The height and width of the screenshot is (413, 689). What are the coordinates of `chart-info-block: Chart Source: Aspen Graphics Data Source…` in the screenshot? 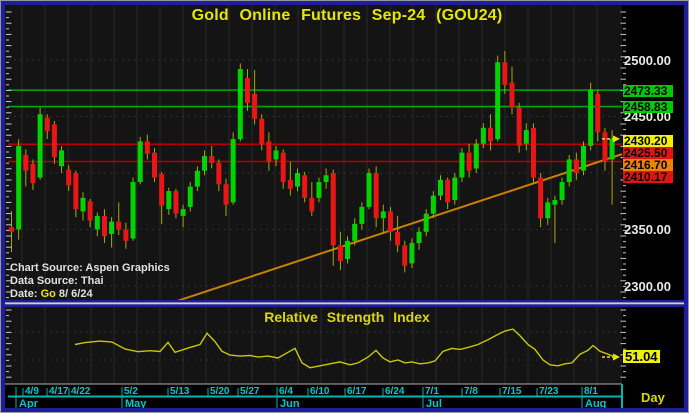 It's located at (90, 281).